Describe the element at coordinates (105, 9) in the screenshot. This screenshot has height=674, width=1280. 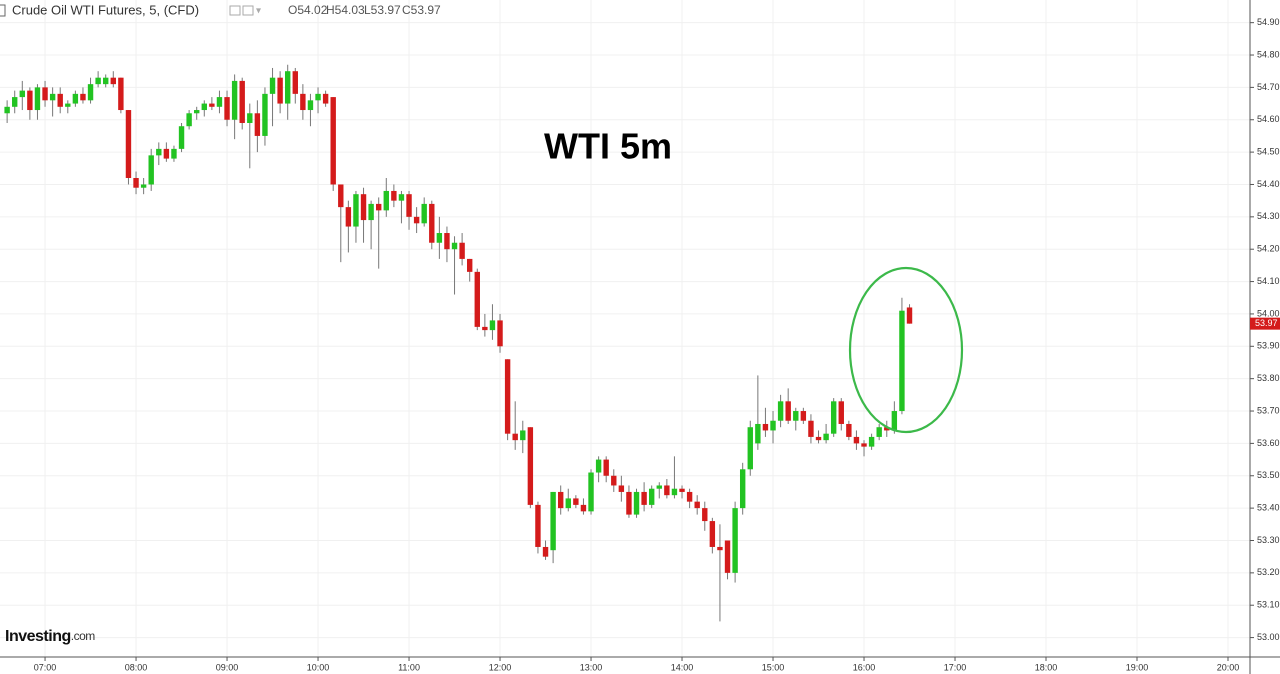
I see `symbol-title: Crude Oil WTI Futures, 5, (CFD)` at that location.